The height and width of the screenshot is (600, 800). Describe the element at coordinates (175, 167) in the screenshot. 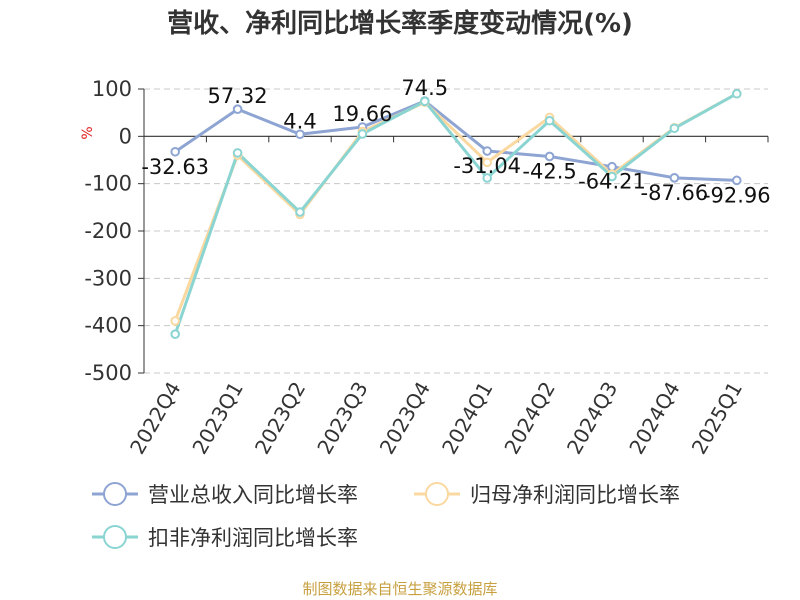

I see `data-label: -32.63` at that location.